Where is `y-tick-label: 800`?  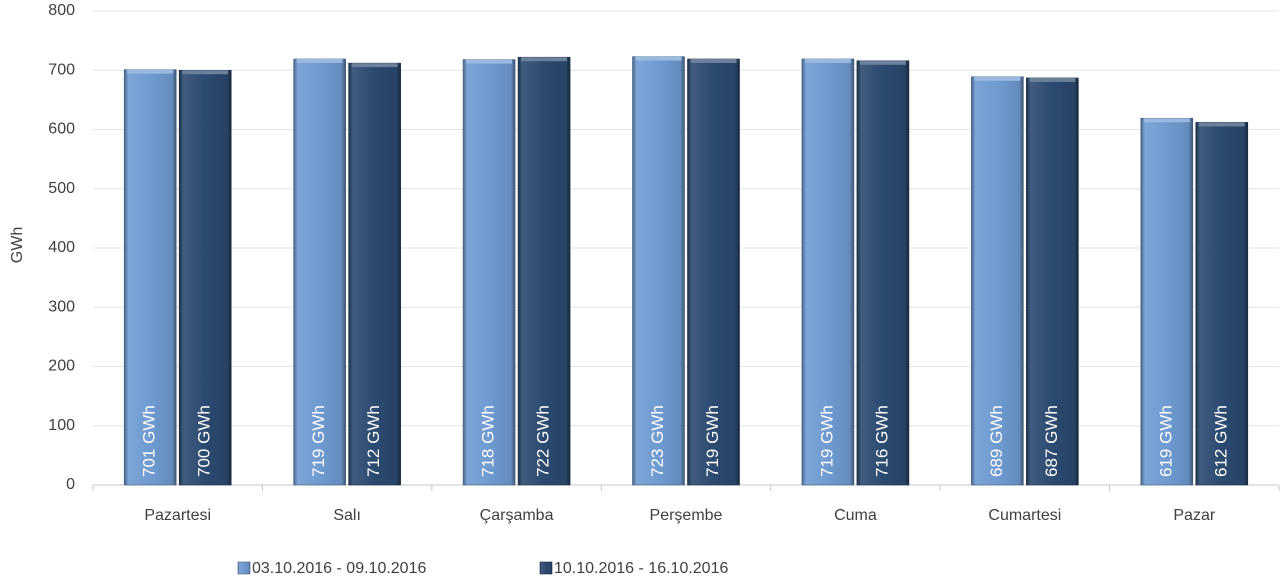 y-tick-label: 800 is located at coordinates (61, 10).